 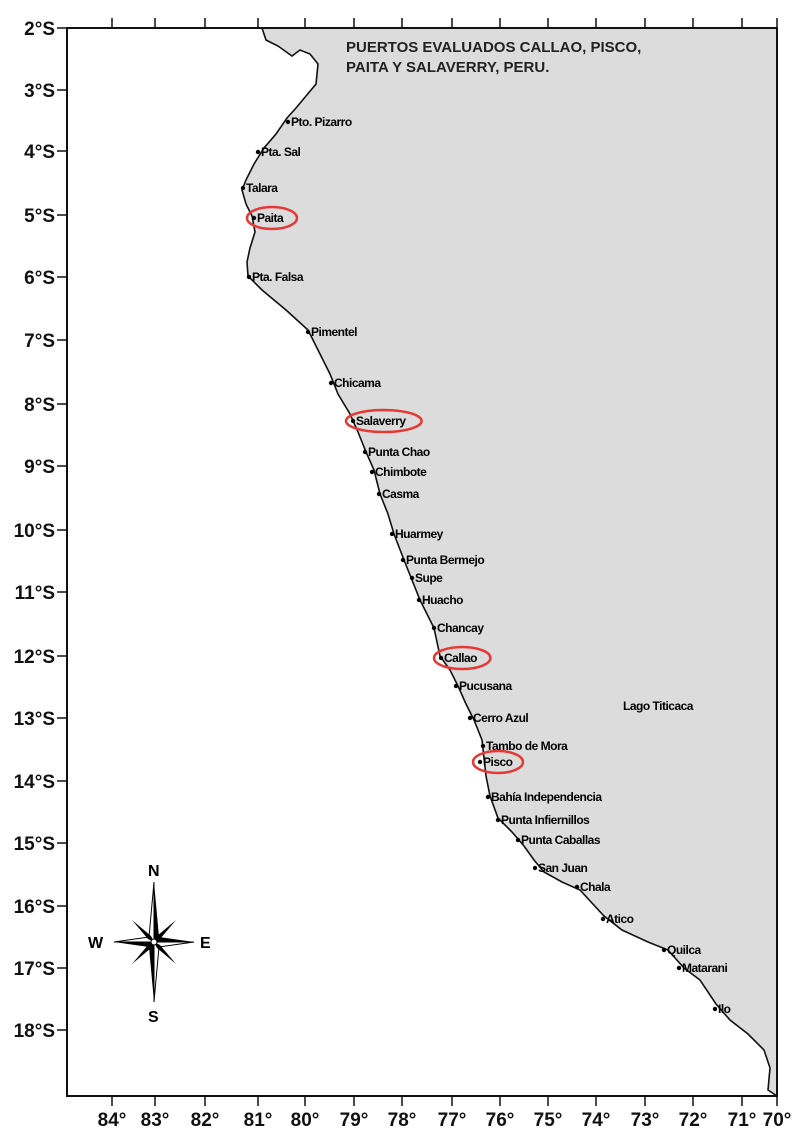 I want to click on lon-label: 75°, so click(x=548, y=1120).